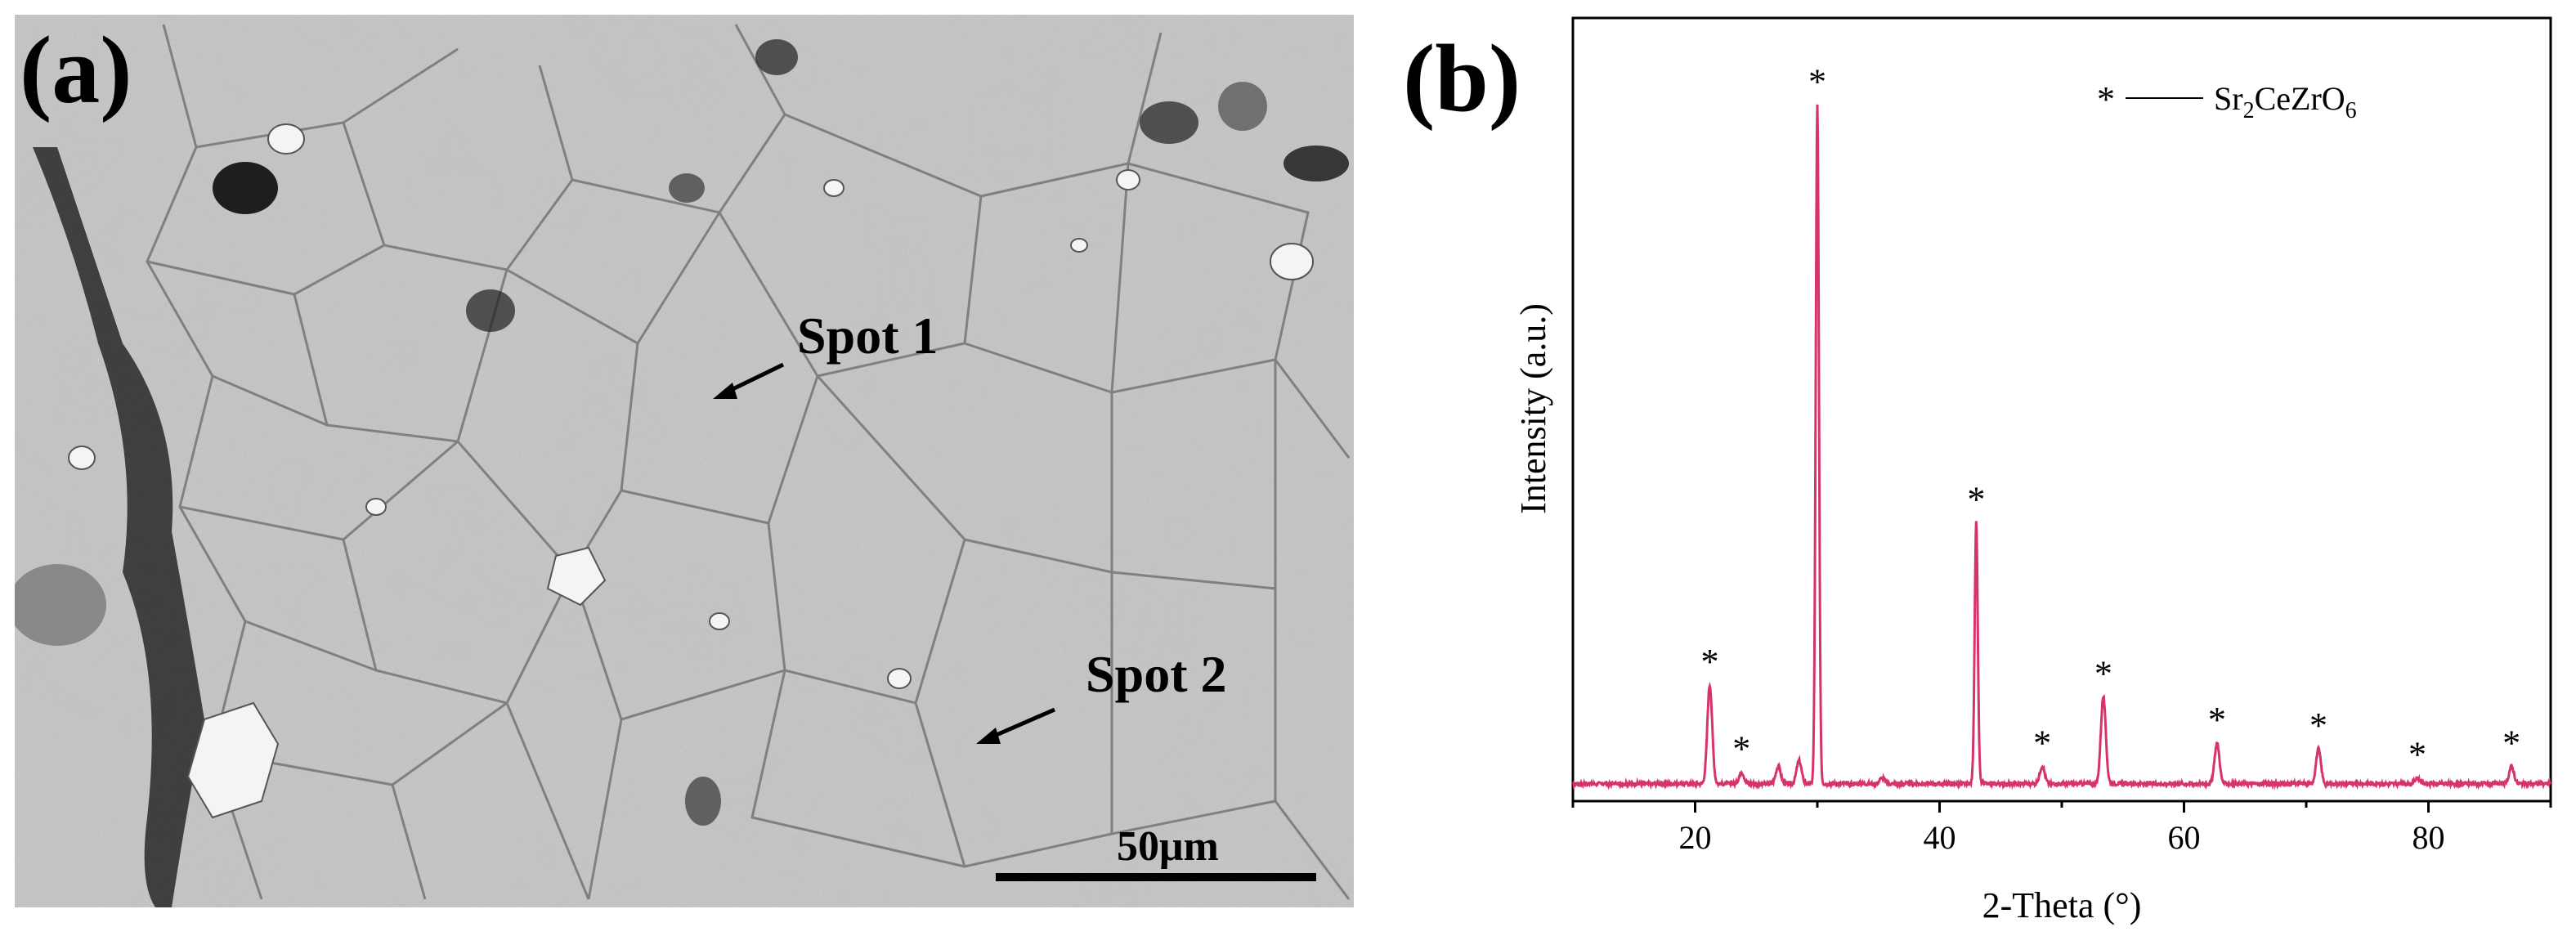 The width and height of the screenshot is (2576, 945). I want to click on x-tick-label: 60, so click(2184, 838).